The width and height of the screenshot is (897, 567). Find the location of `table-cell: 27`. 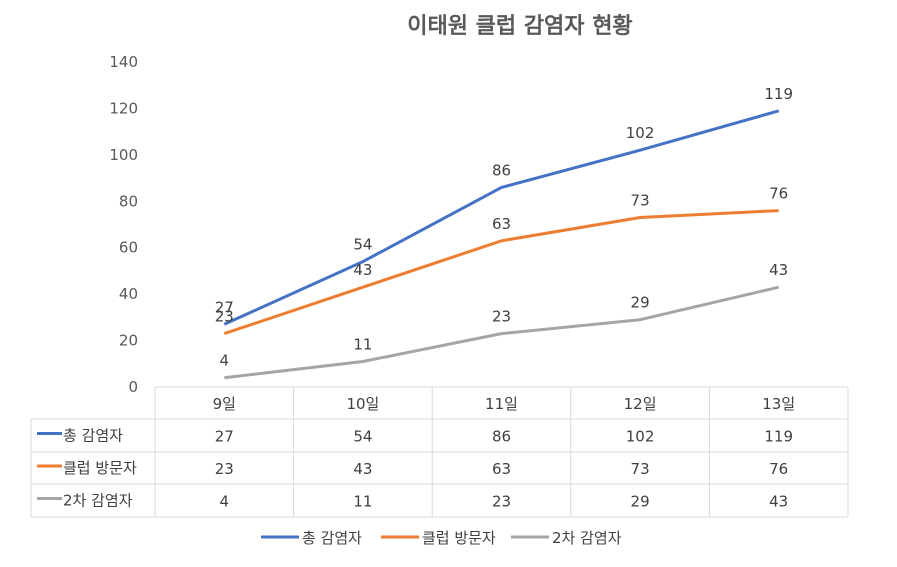

table-cell: 27 is located at coordinates (224, 437).